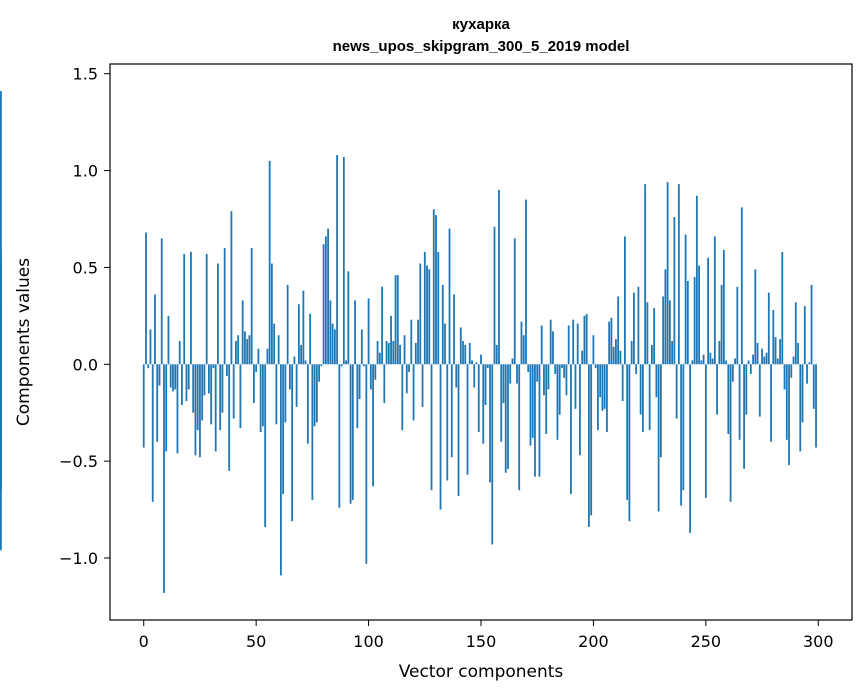 This screenshot has height=696, width=867. Describe the element at coordinates (481, 672) in the screenshot. I see `x-axis-label: Vector components` at that location.